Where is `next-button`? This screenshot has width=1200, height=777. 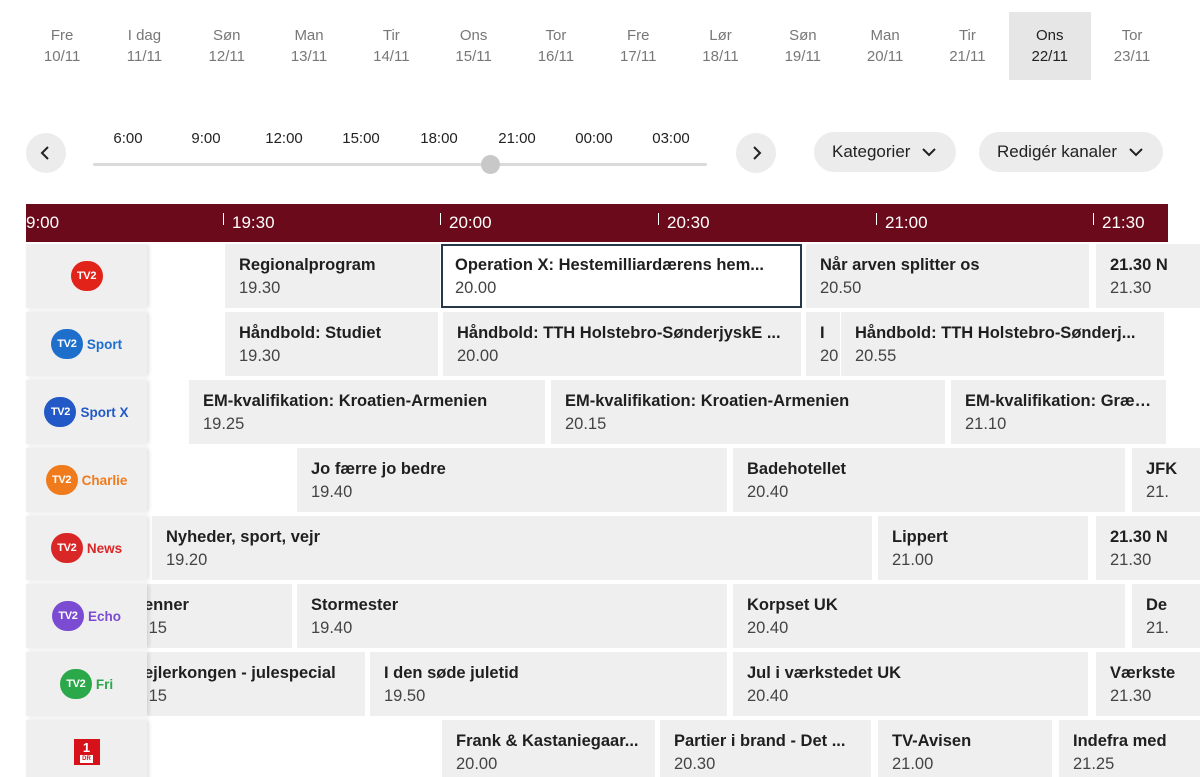 next-button is located at coordinates (756, 153).